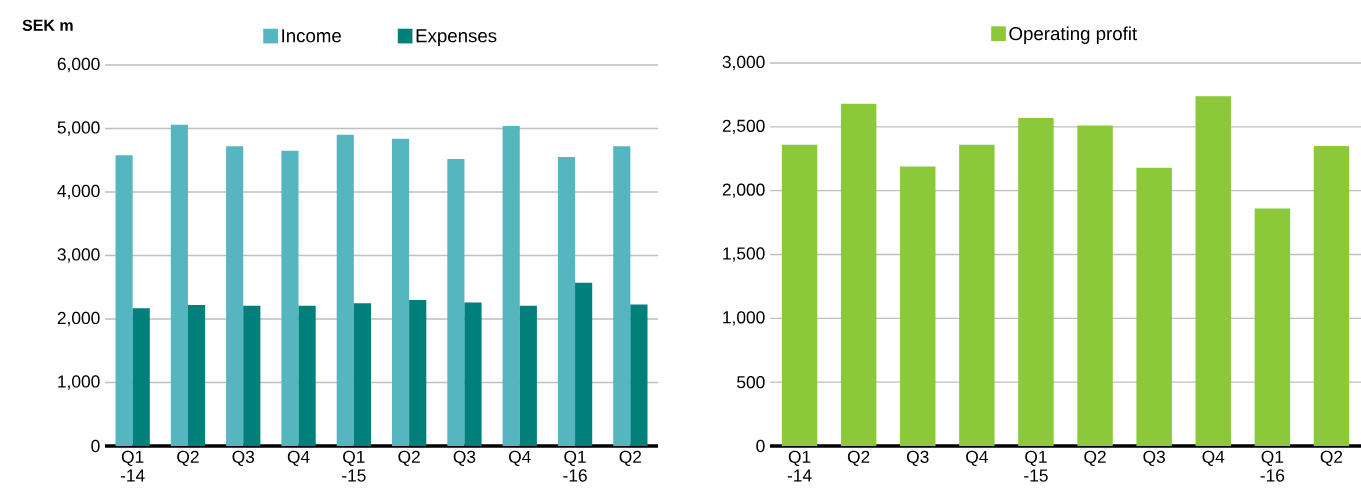 The width and height of the screenshot is (1361, 504). I want to click on y-tick-label: 5,000, so click(78, 128).